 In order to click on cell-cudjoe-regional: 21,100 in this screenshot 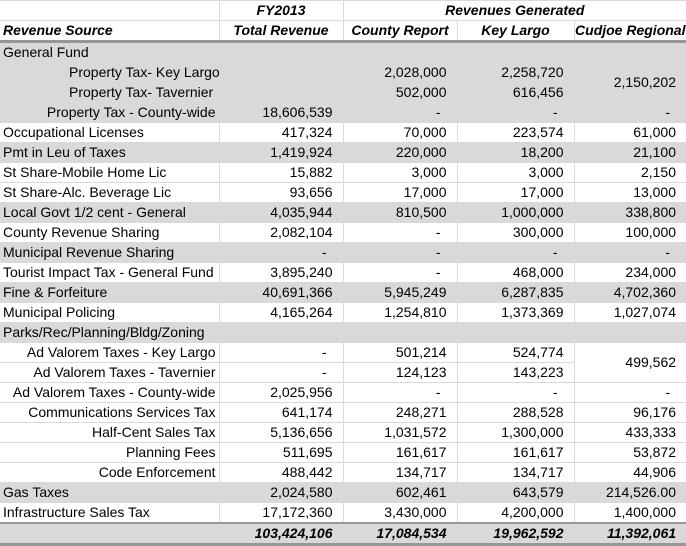, I will do `click(629, 152)`.